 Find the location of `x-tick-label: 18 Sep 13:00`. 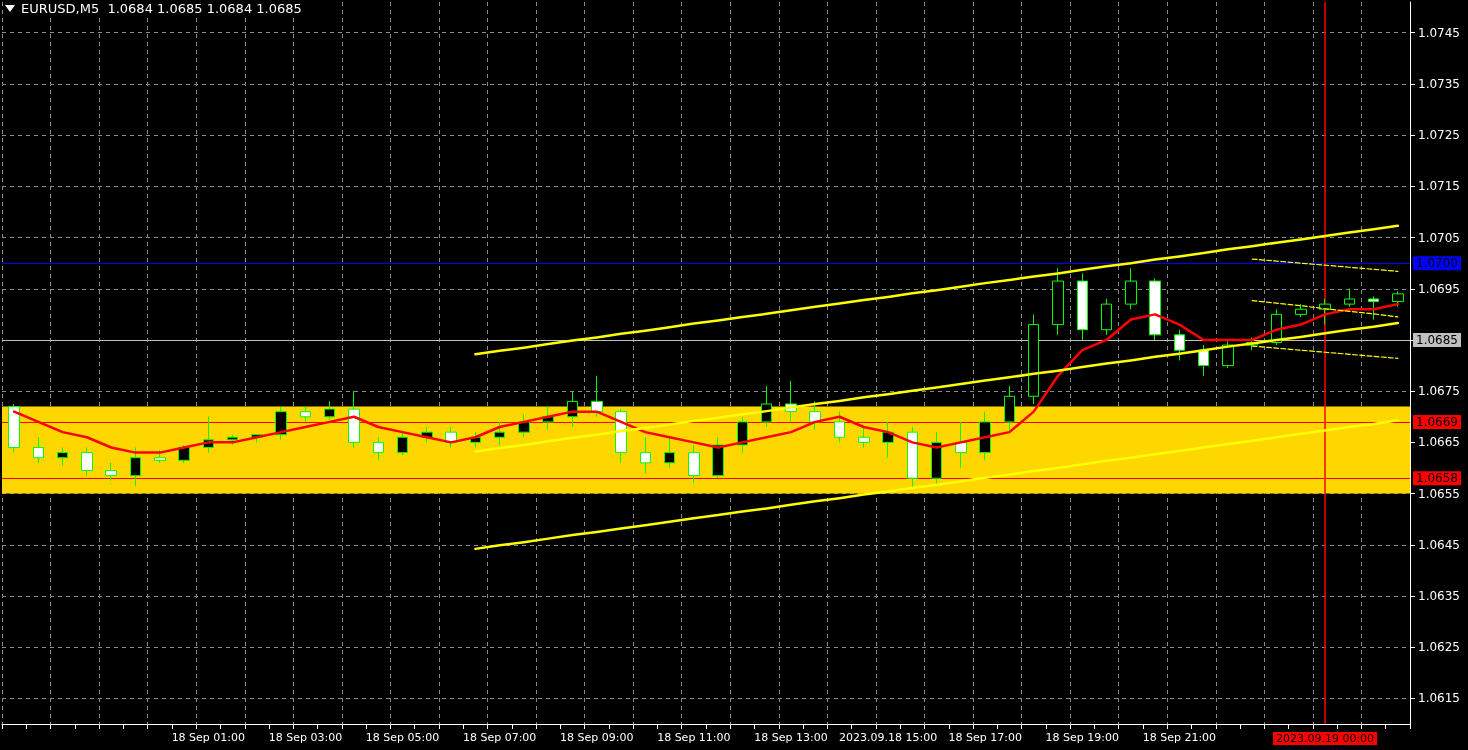

x-tick-label: 18 Sep 13:00 is located at coordinates (791, 737).